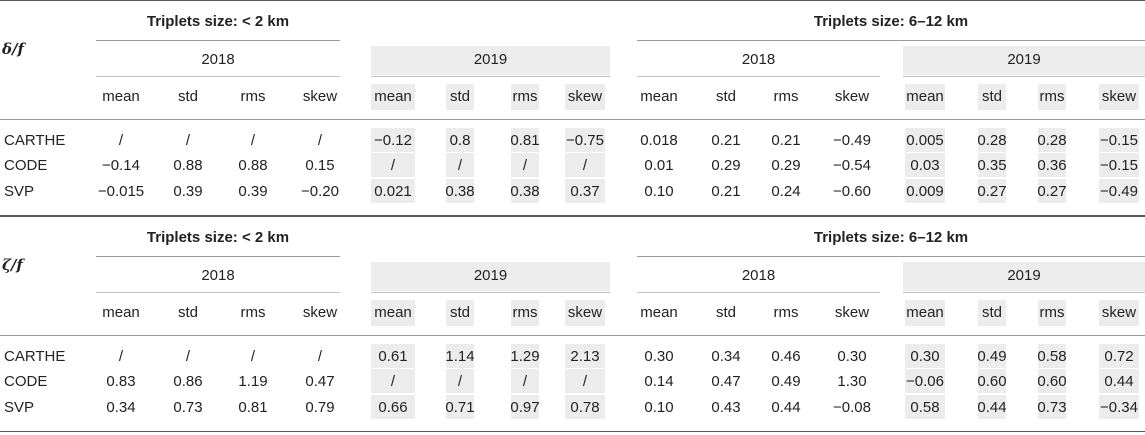 Image resolution: width=1145 pixels, height=435 pixels. I want to click on table-cell: 0.36, so click(1052, 165).